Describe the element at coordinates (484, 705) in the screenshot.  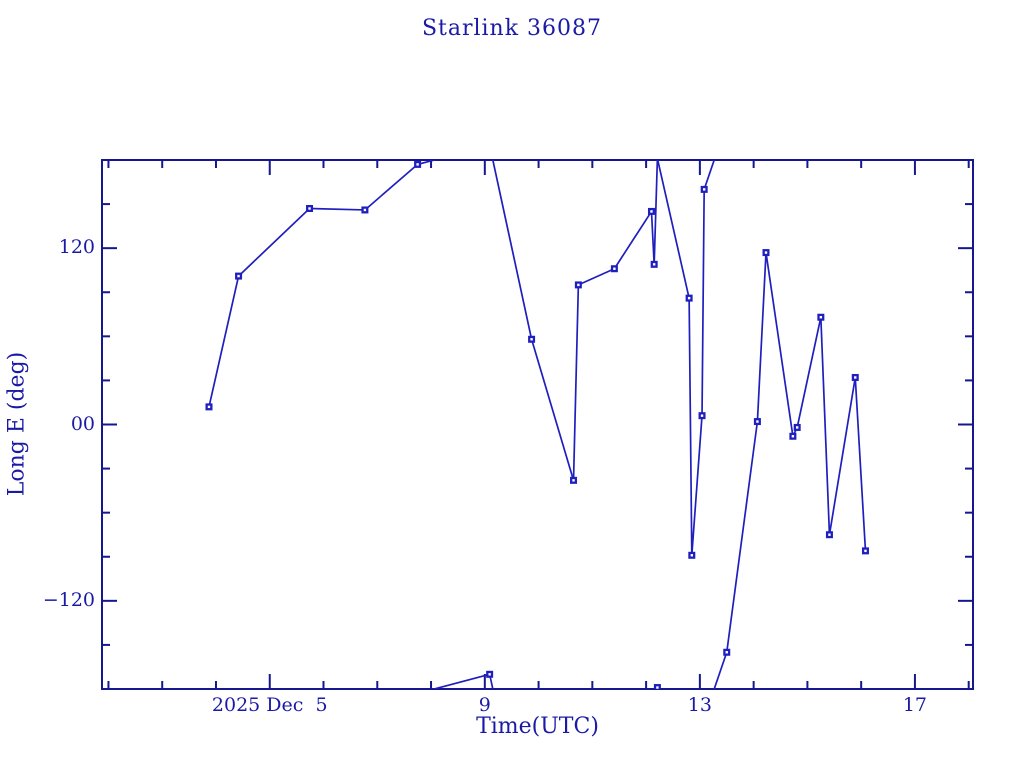
I see `x-tick-label: 9` at that location.